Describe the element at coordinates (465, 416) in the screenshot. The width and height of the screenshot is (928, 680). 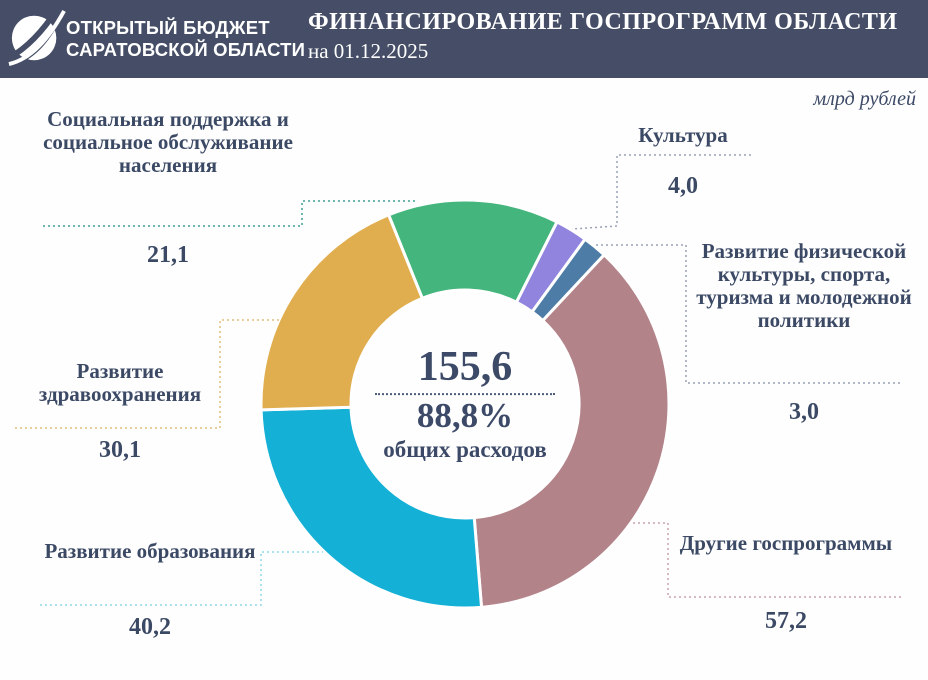
I see `total-percent: 88,8%` at that location.